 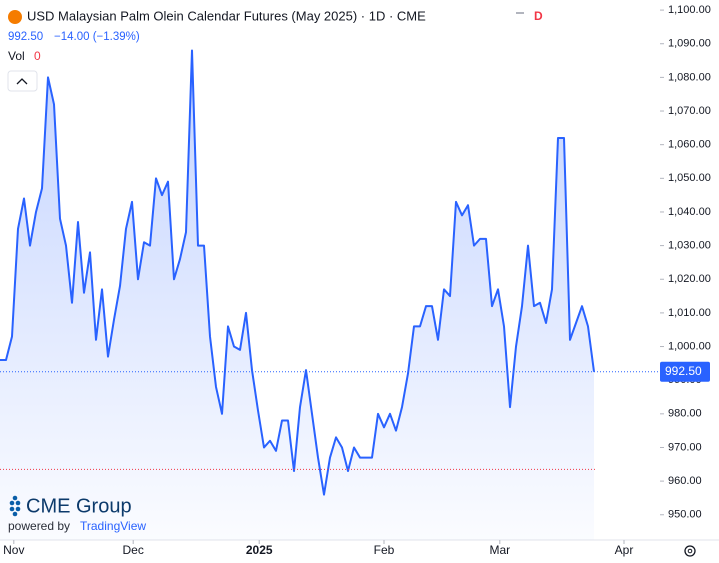 What do you see at coordinates (689, 111) in the screenshot?
I see `y-tick-label: 1,070.00` at bounding box center [689, 111].